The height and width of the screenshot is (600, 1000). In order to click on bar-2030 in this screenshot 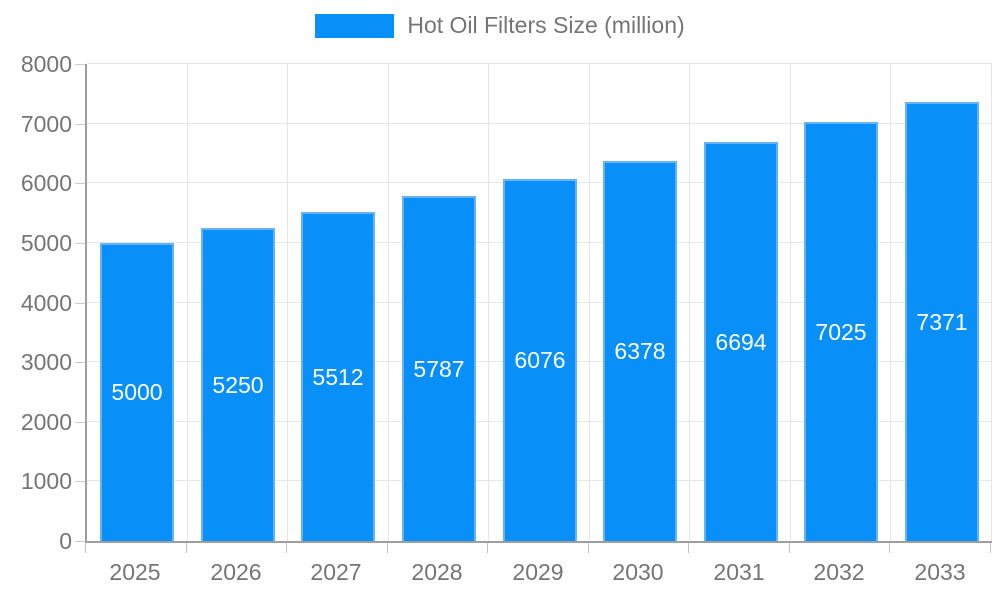, I will do `click(640, 351)`.